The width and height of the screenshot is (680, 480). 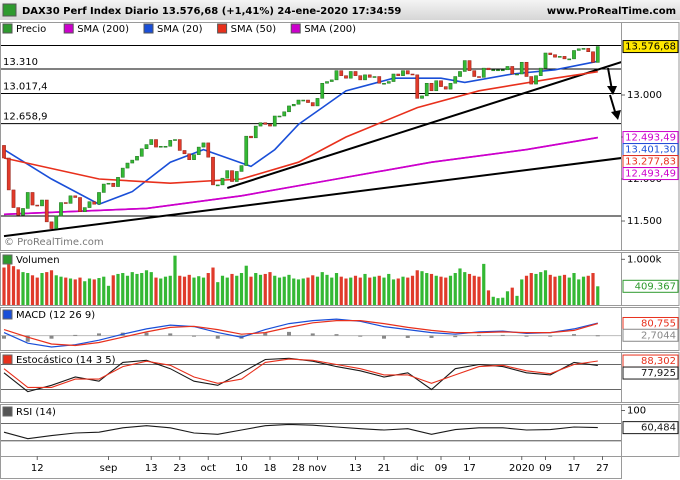 What do you see at coordinates (658, 373) in the screenshot?
I see `value-label: 77,925` at bounding box center [658, 373].